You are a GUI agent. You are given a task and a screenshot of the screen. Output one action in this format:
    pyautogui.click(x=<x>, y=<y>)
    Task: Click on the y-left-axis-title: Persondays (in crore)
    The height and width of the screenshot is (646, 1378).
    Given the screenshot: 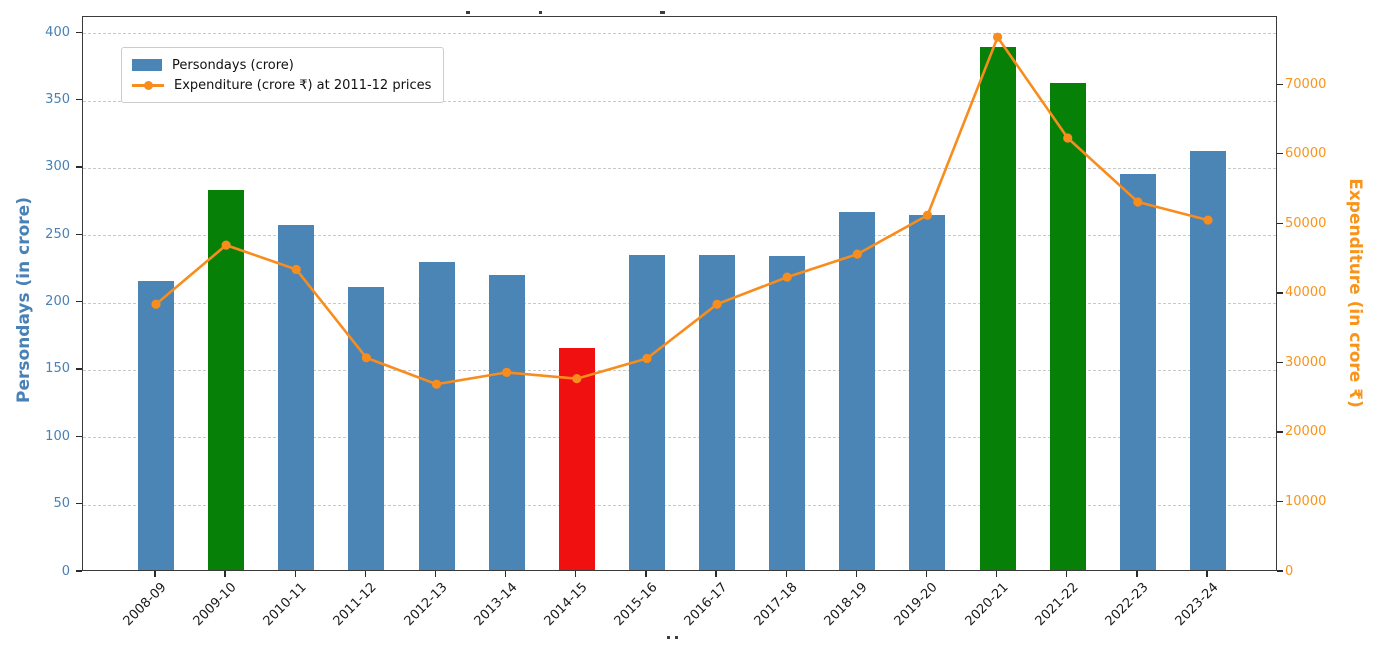 What is the action you would take?
    pyautogui.click(x=24, y=300)
    